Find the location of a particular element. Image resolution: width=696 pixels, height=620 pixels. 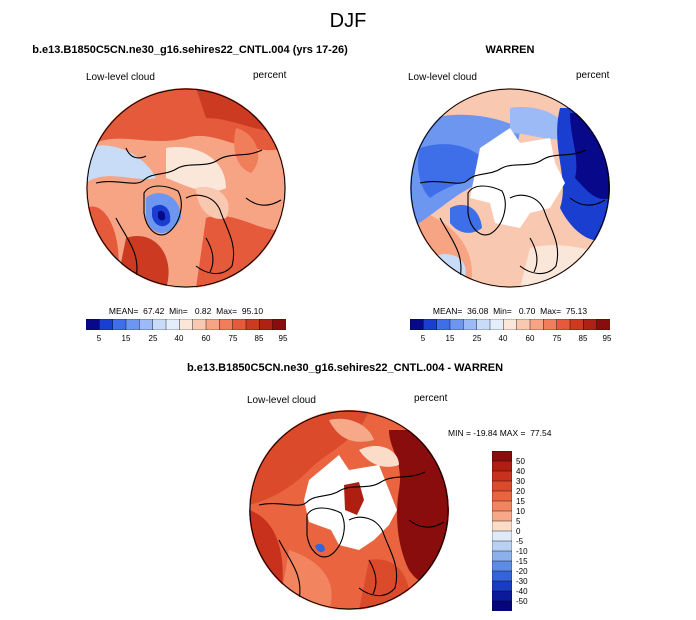

panel2-tick: 60 is located at coordinates (530, 338).